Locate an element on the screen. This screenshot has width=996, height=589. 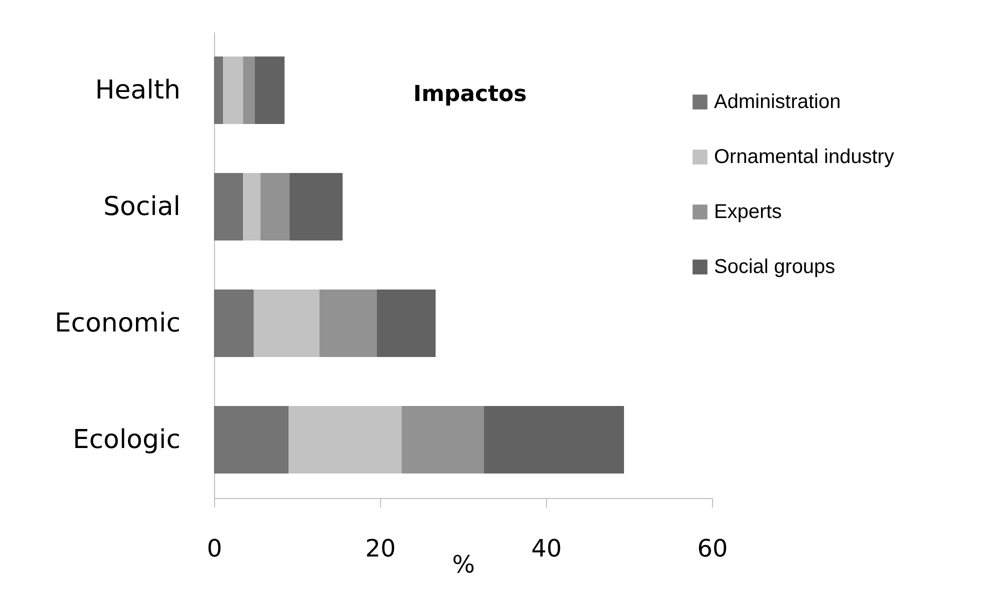
y-tick-label: Economic is located at coordinates (117, 323).